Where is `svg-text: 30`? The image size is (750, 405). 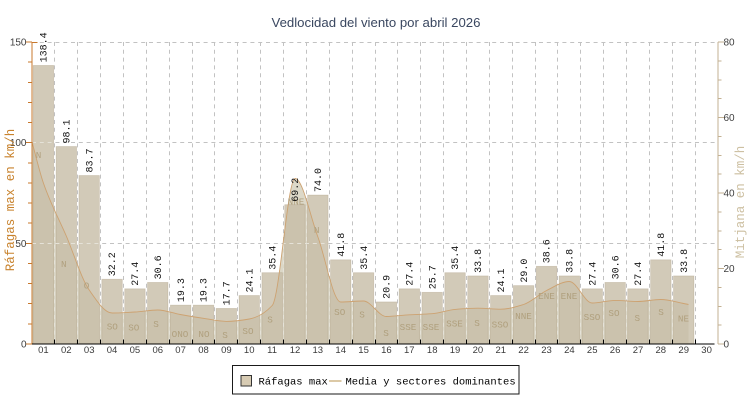 svg-text: 30 is located at coordinates (706, 350).